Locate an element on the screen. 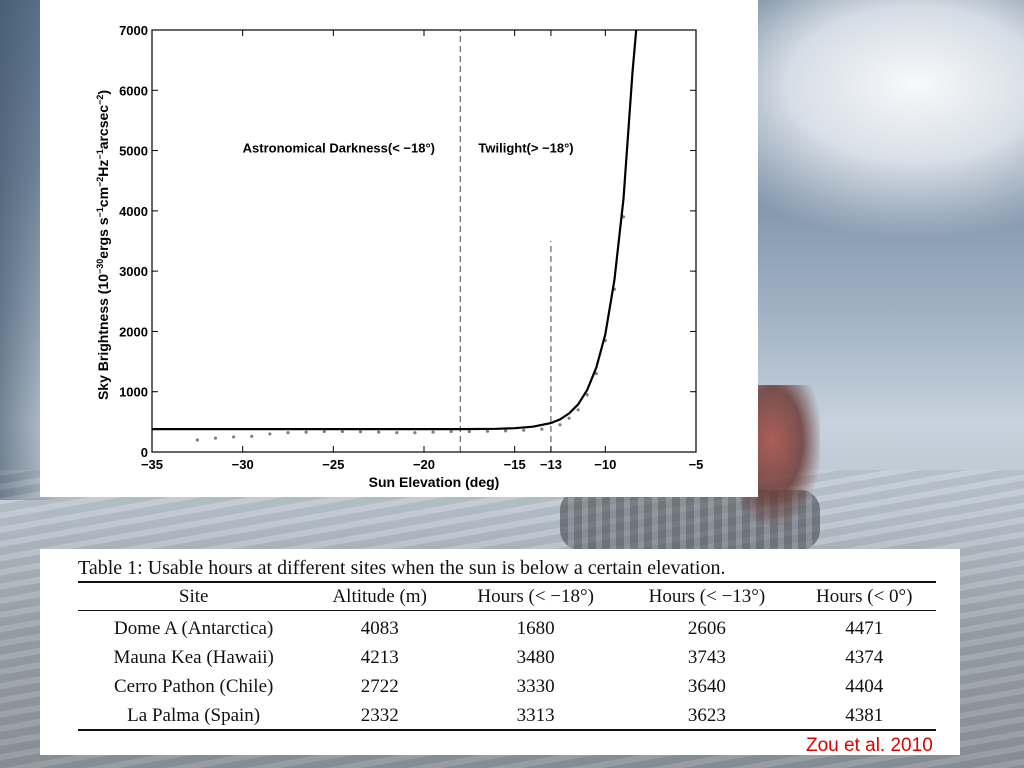 This screenshot has height=768, width=1024. cell-hours-18: 3330 is located at coordinates (535, 686).